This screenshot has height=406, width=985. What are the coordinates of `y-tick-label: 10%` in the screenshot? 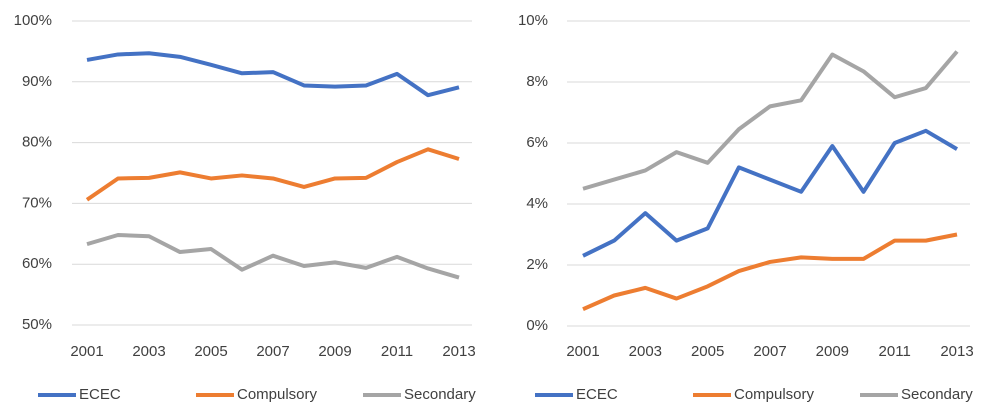 It's located at (533, 20).